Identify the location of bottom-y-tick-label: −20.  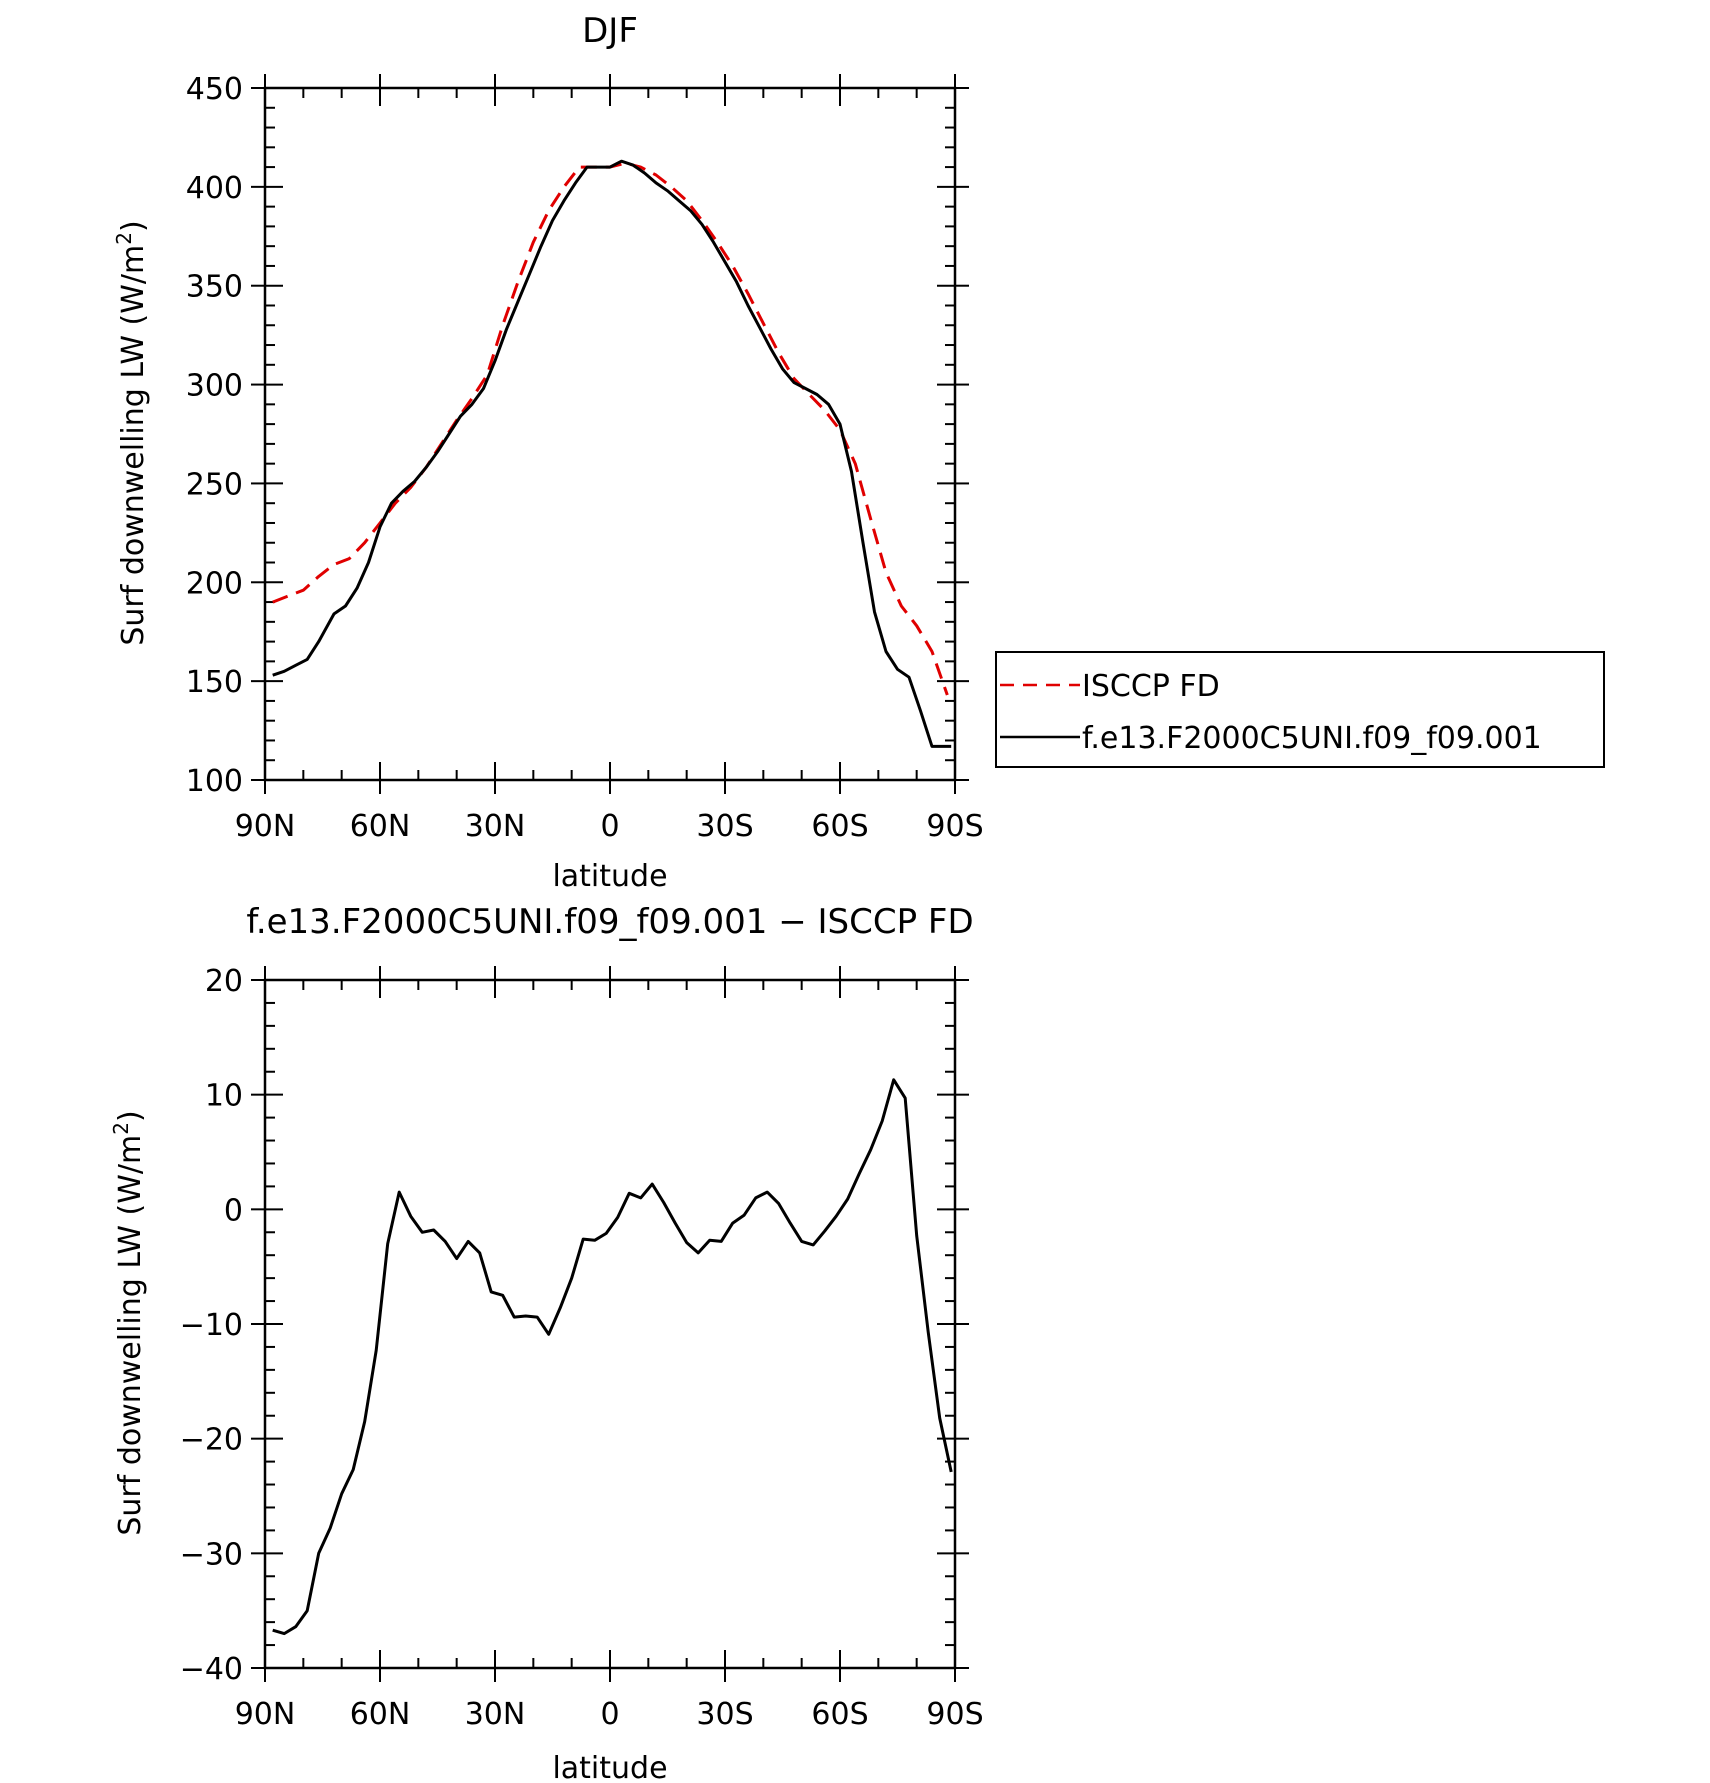
(211, 1440).